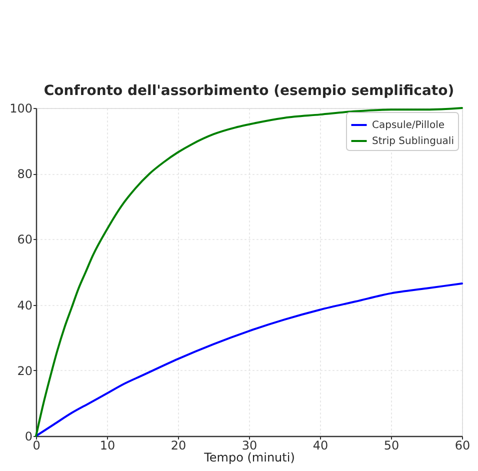  What do you see at coordinates (462, 445) in the screenshot?
I see `x-tick-label: 60` at bounding box center [462, 445].